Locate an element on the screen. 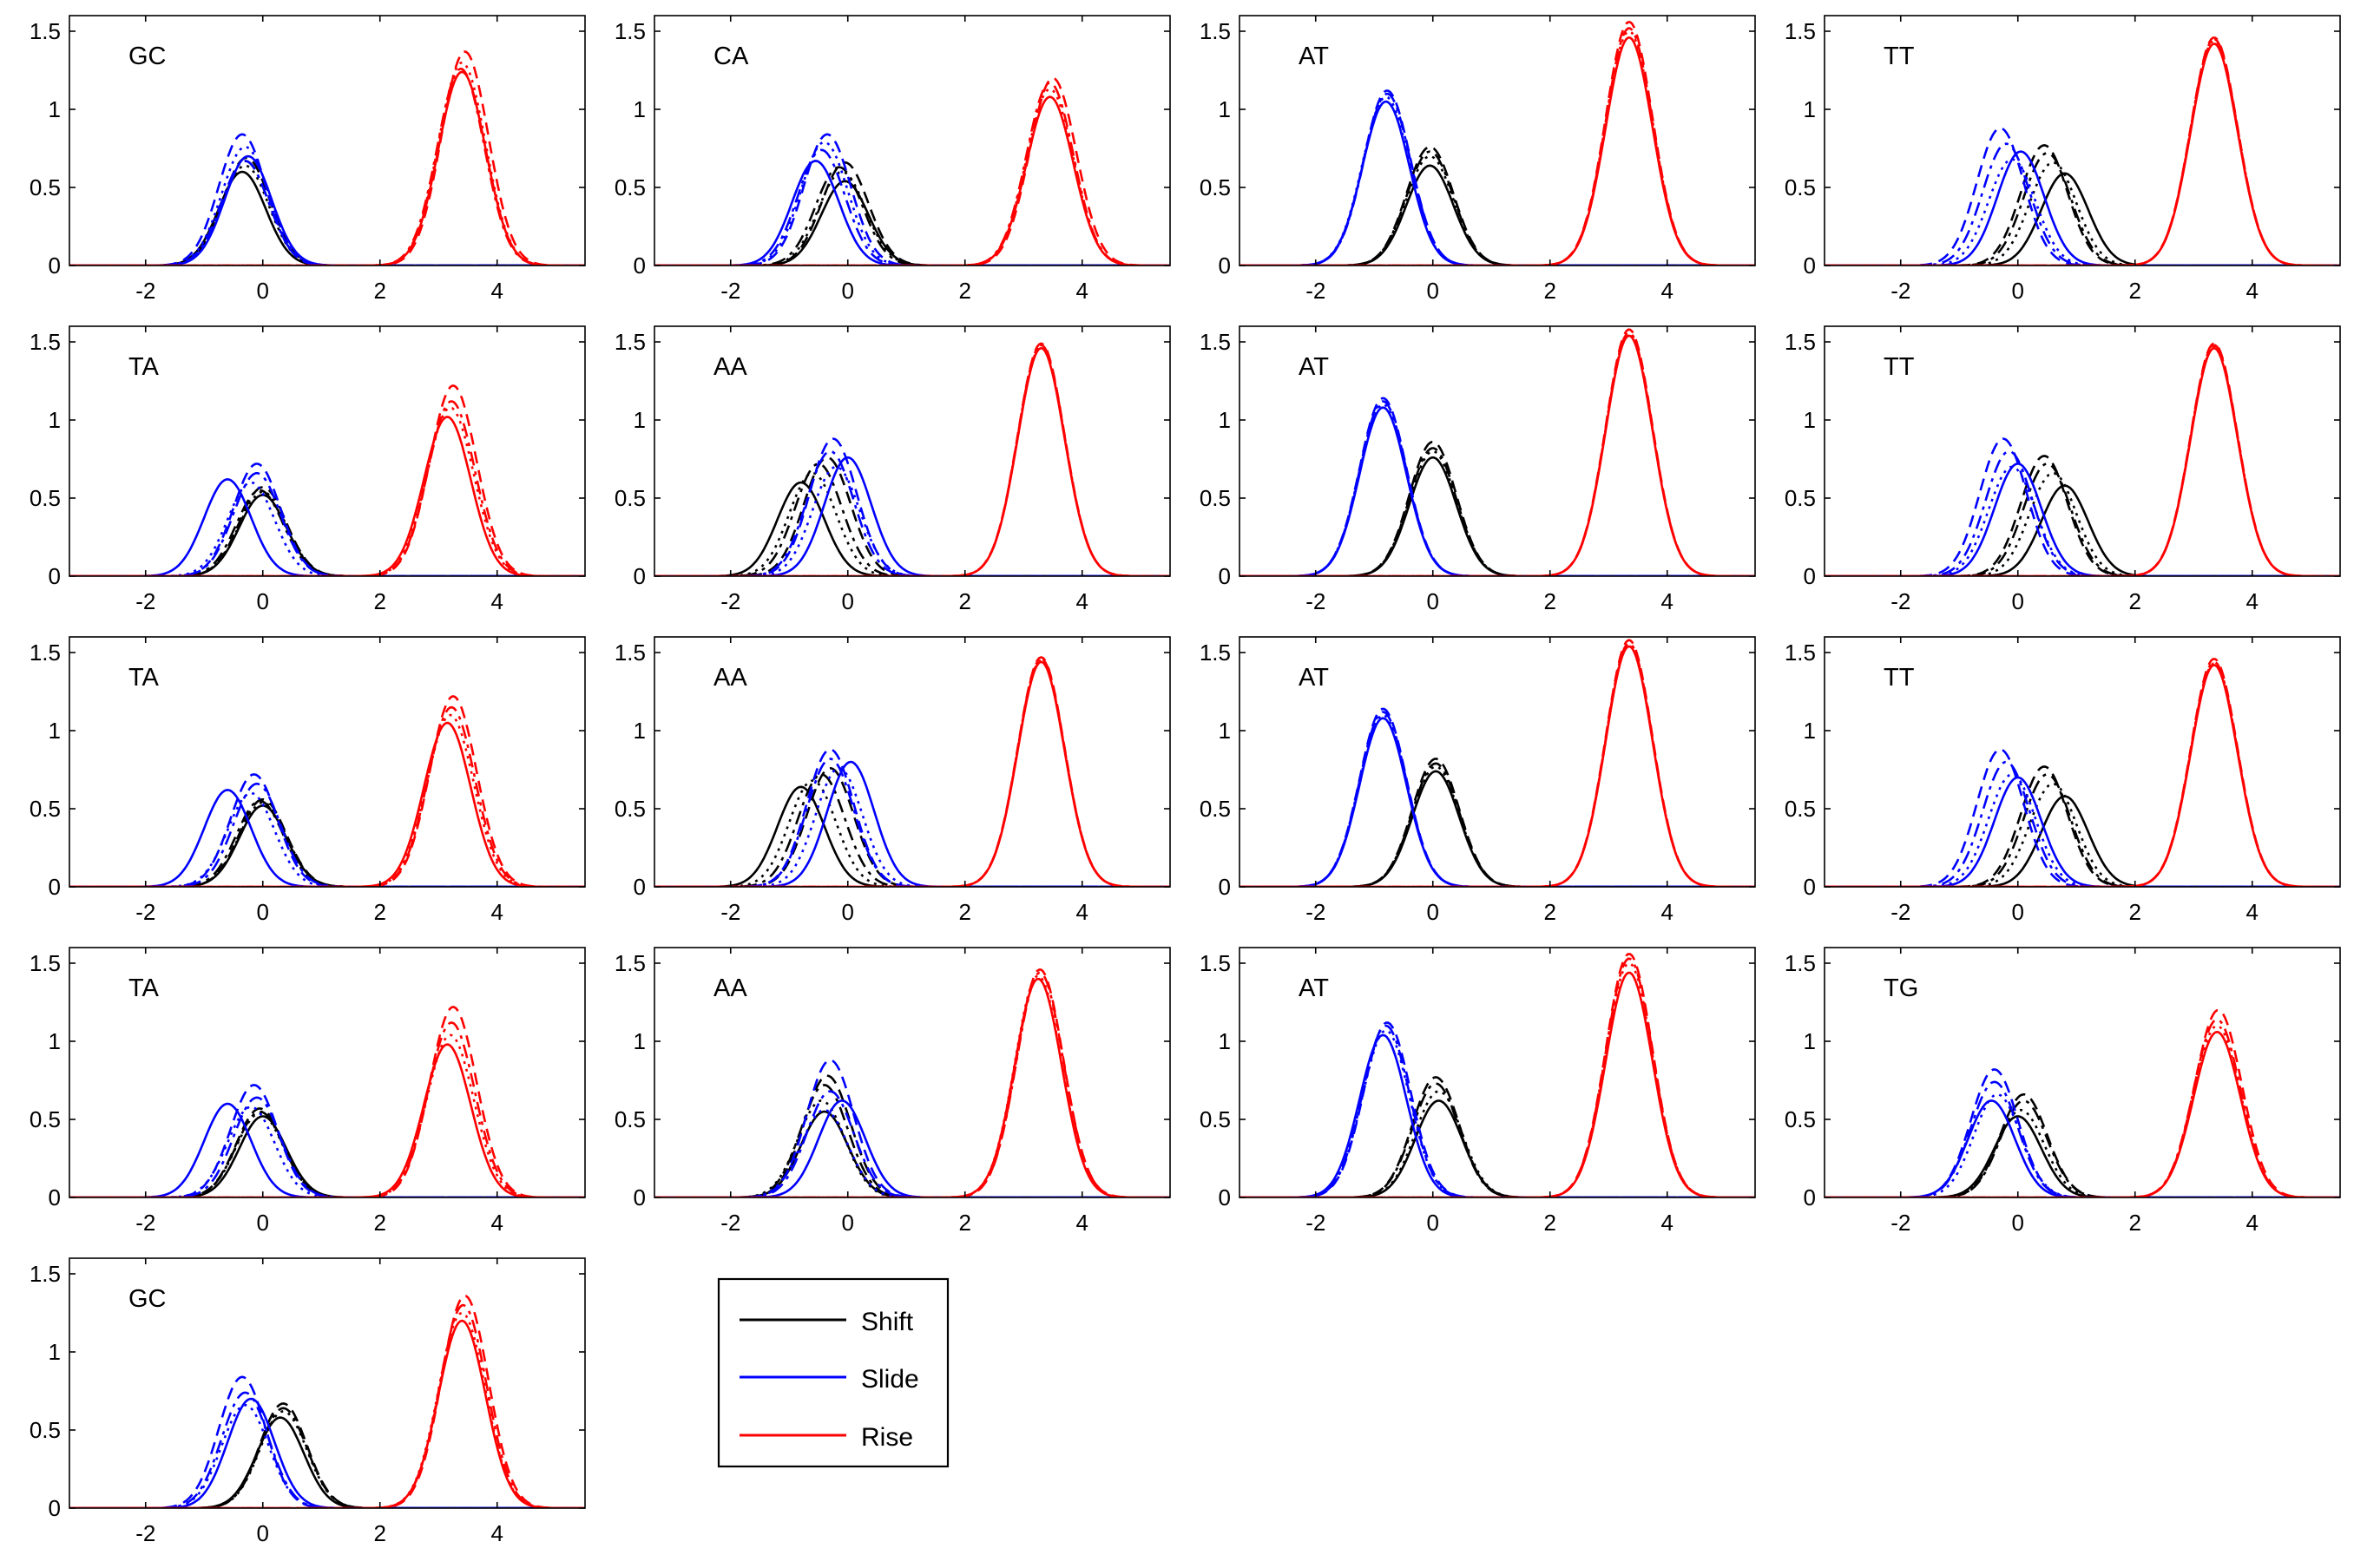  panel-14: 0 0.5 1 1.5 -2 0 2 4 AA is located at coordinates (893, 1091).